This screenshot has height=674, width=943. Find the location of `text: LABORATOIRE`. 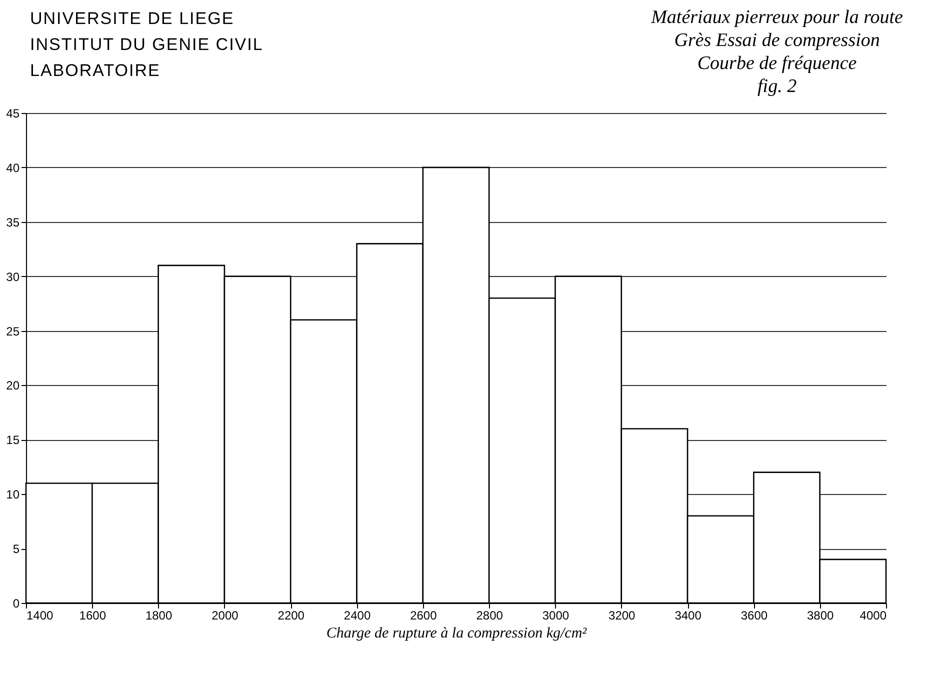

text: LABORATOIRE is located at coordinates (96, 71).